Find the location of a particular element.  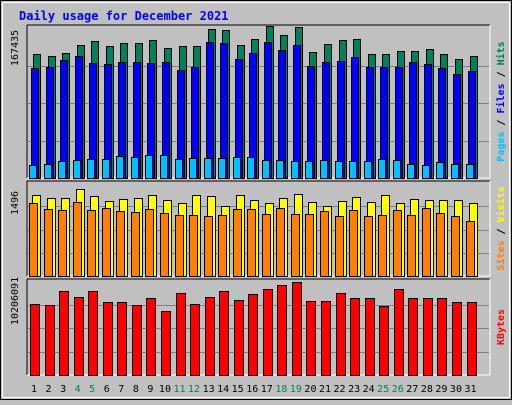

day-label: 6 is located at coordinates (107, 389).